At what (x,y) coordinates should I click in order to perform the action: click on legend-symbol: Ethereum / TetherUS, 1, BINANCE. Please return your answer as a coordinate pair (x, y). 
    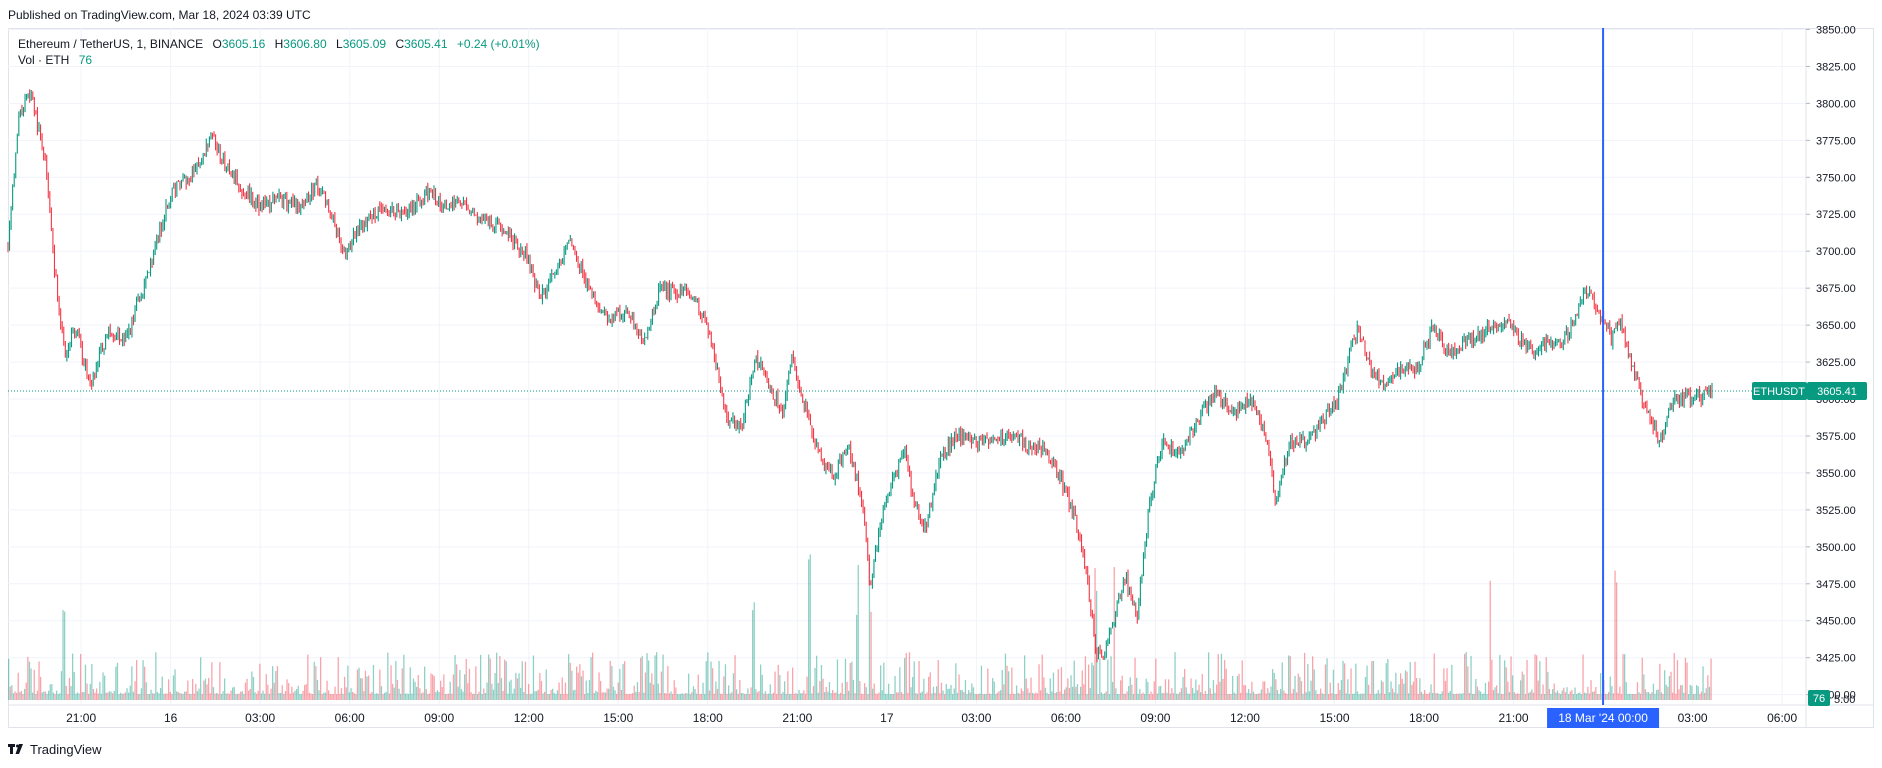
    Looking at the image, I should click on (111, 44).